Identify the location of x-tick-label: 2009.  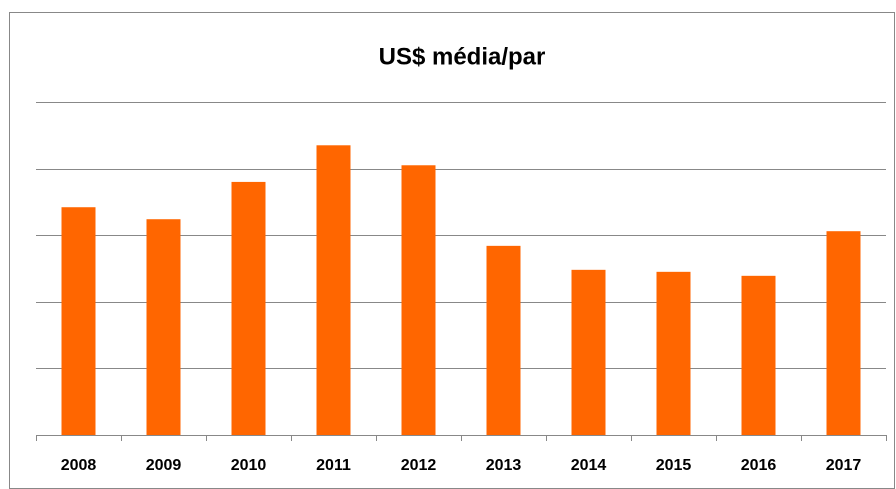
(164, 465).